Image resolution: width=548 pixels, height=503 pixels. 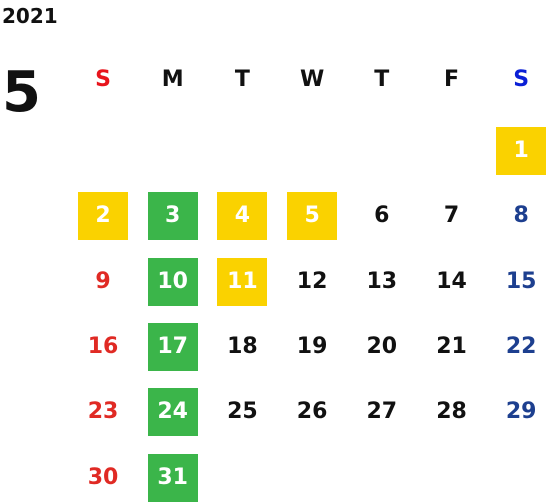 What do you see at coordinates (172, 477) in the screenshot?
I see `highlighted-day: 31` at bounding box center [172, 477].